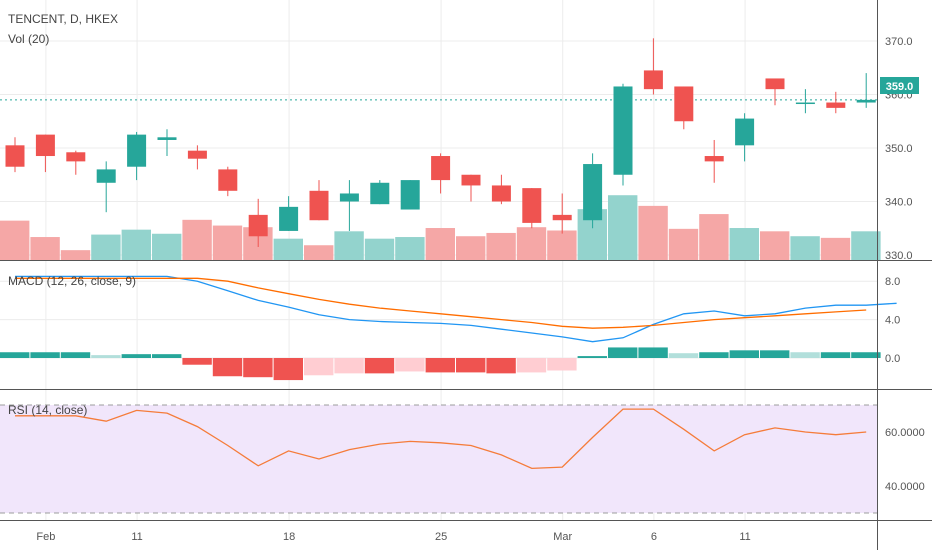  Describe the element at coordinates (562, 537) in the screenshot. I see `time-tick-label: Mar` at that location.